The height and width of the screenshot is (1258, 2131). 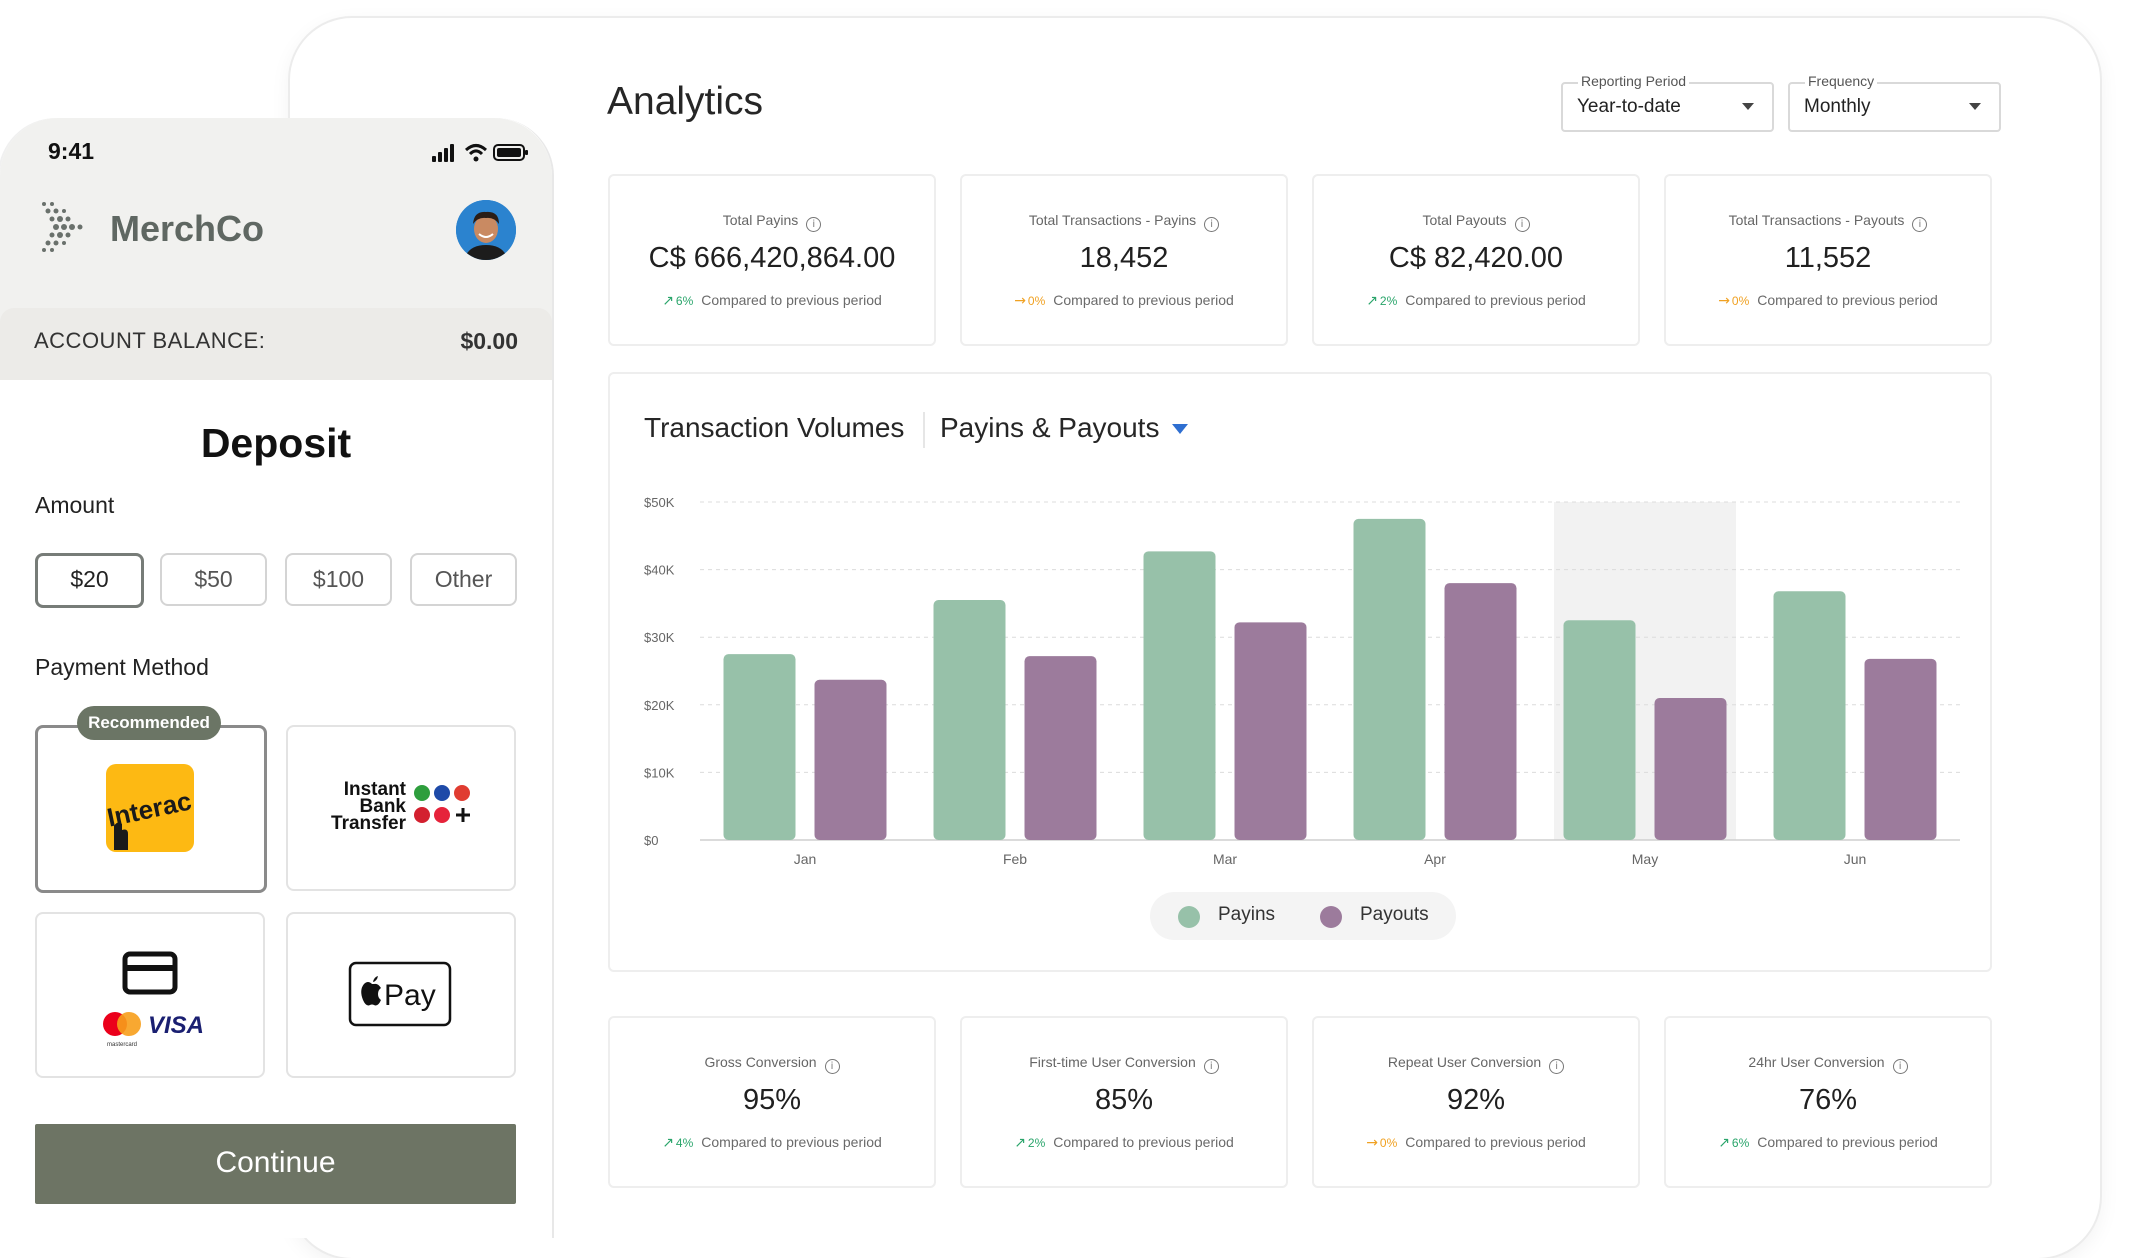 What do you see at coordinates (1015, 859) in the screenshot?
I see `x-tick-label: Feb` at bounding box center [1015, 859].